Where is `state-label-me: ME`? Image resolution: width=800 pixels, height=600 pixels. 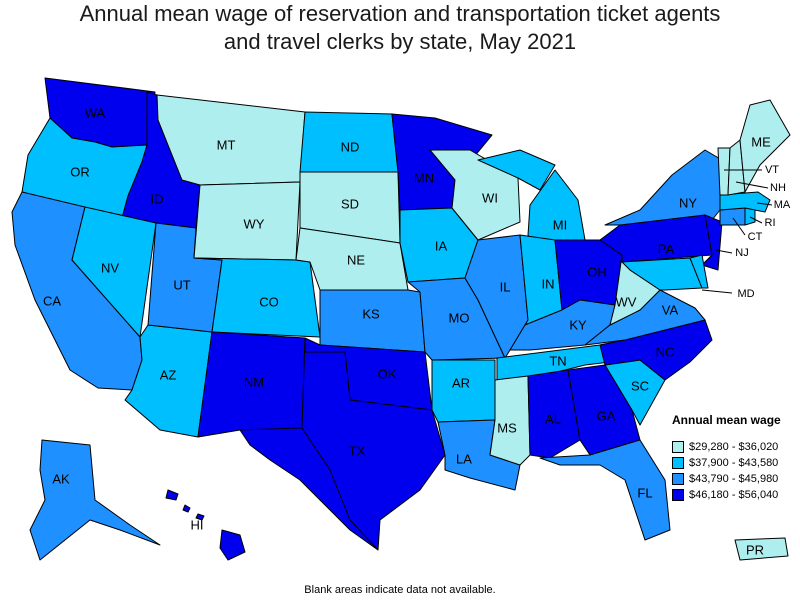
state-label-me: ME is located at coordinates (761, 142).